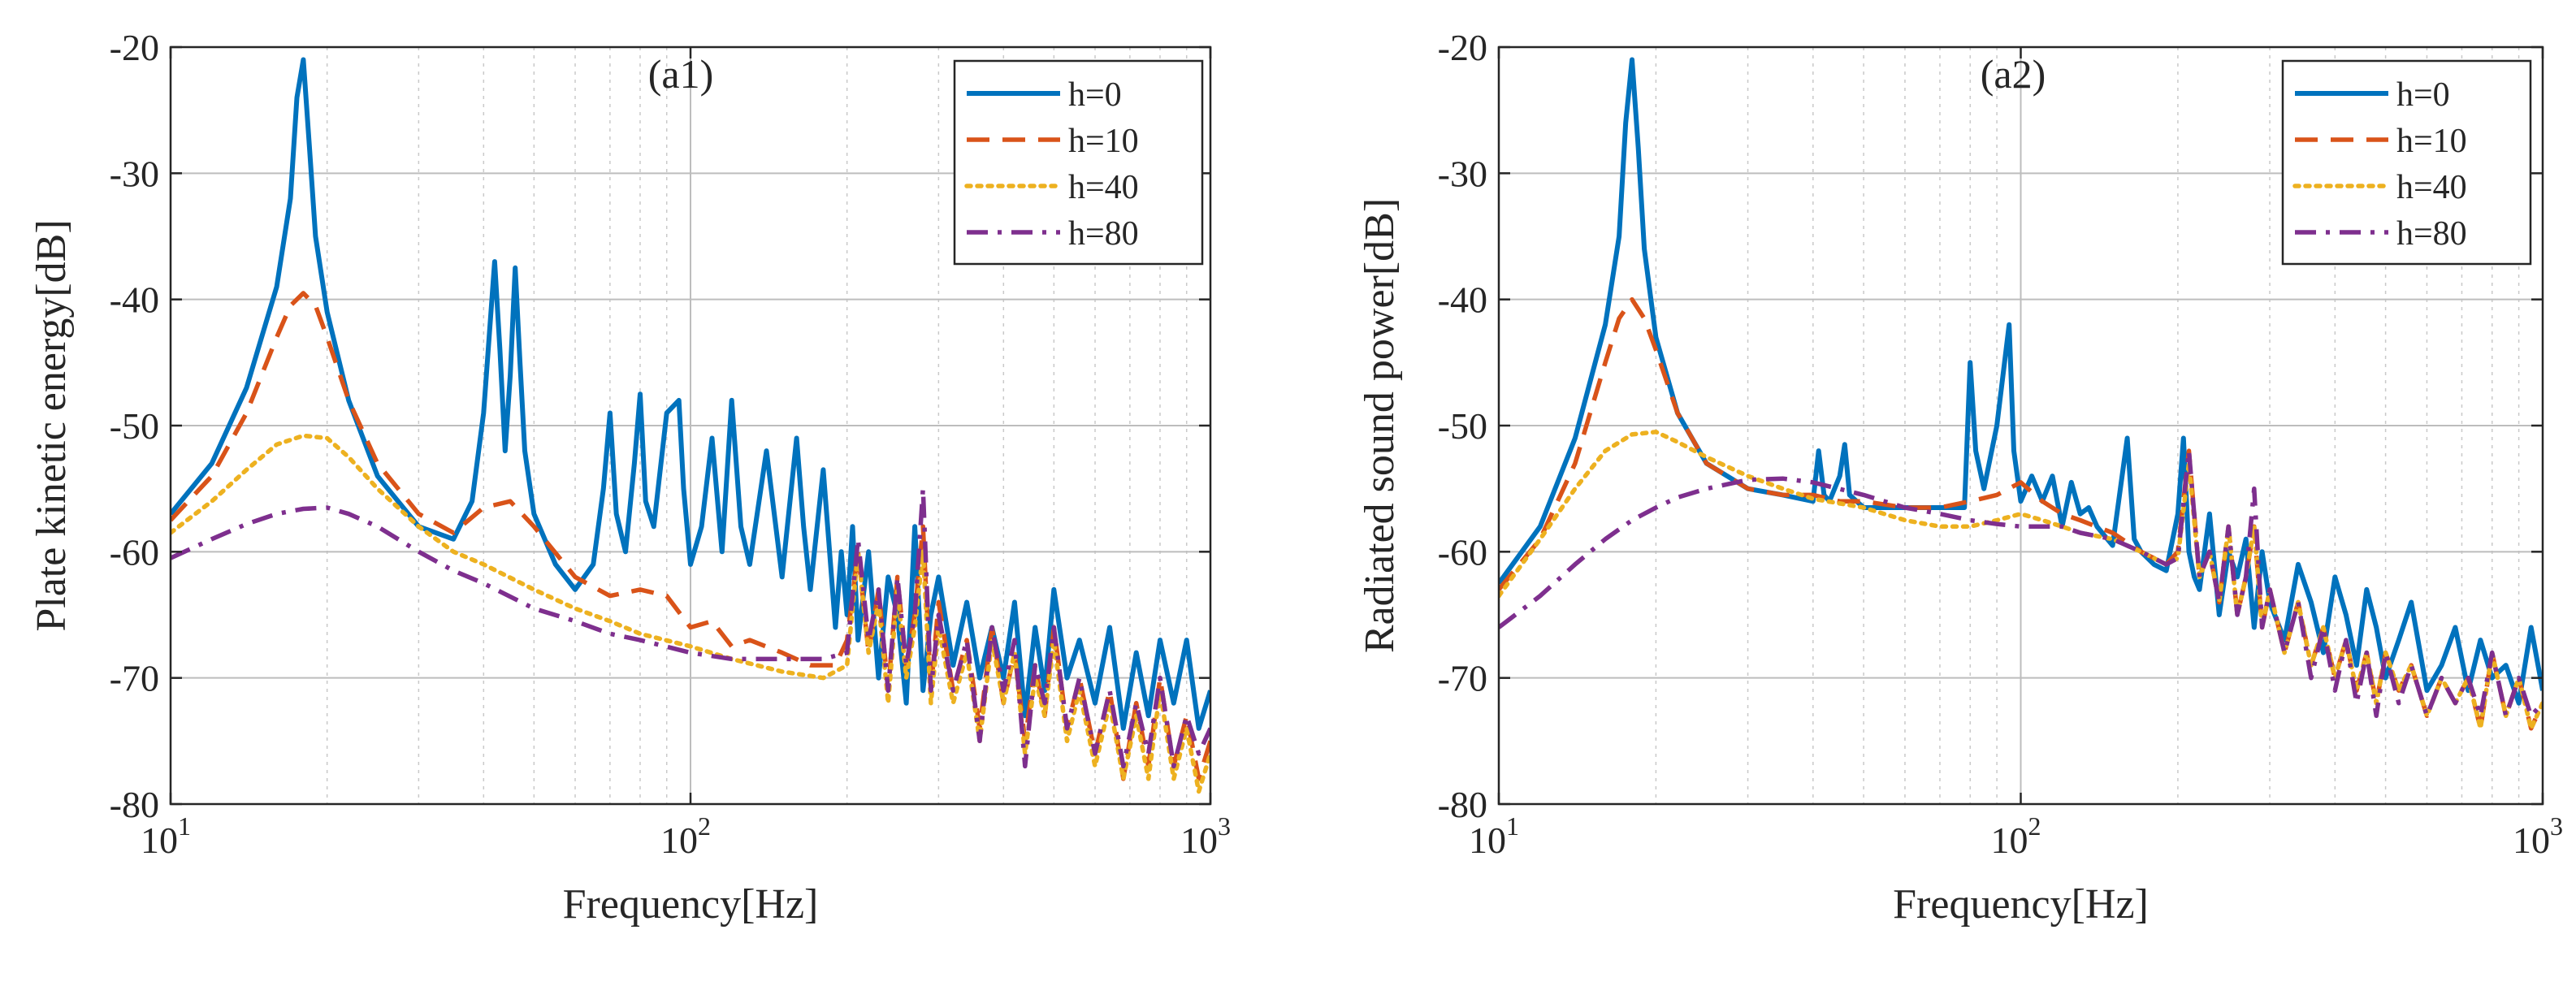 Image resolution: width=2576 pixels, height=986 pixels. Describe the element at coordinates (51, 425) in the screenshot. I see `y-axis-label: Plate kinetic energy[dB]` at that location.